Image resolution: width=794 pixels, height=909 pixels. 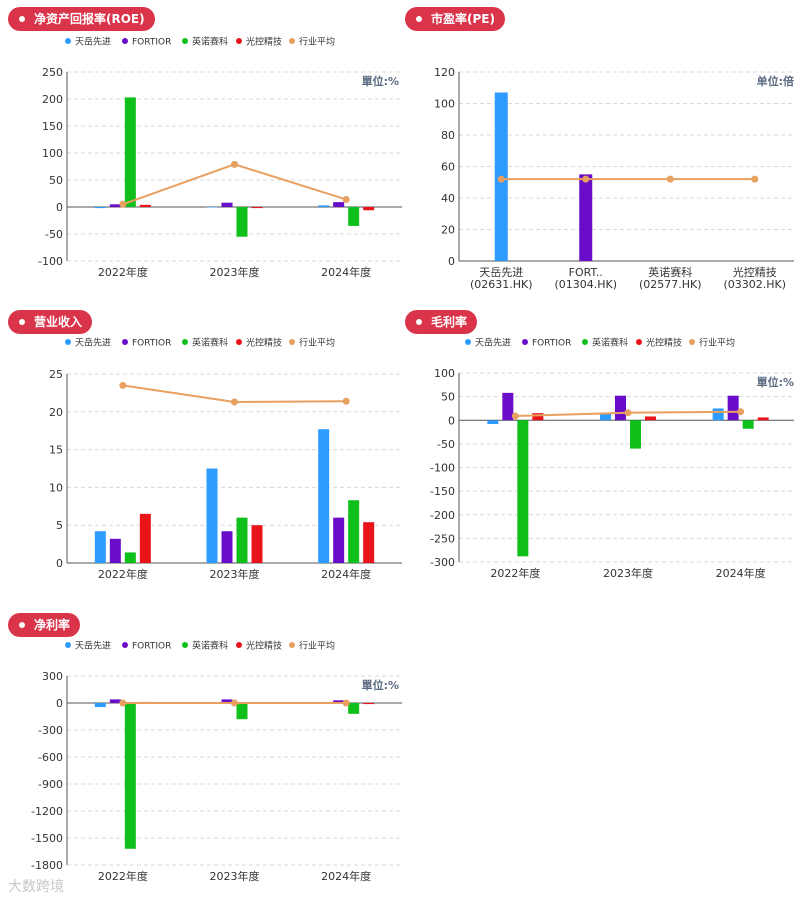 I want to click on x-tick-label: 2024年度, so click(x=346, y=272).